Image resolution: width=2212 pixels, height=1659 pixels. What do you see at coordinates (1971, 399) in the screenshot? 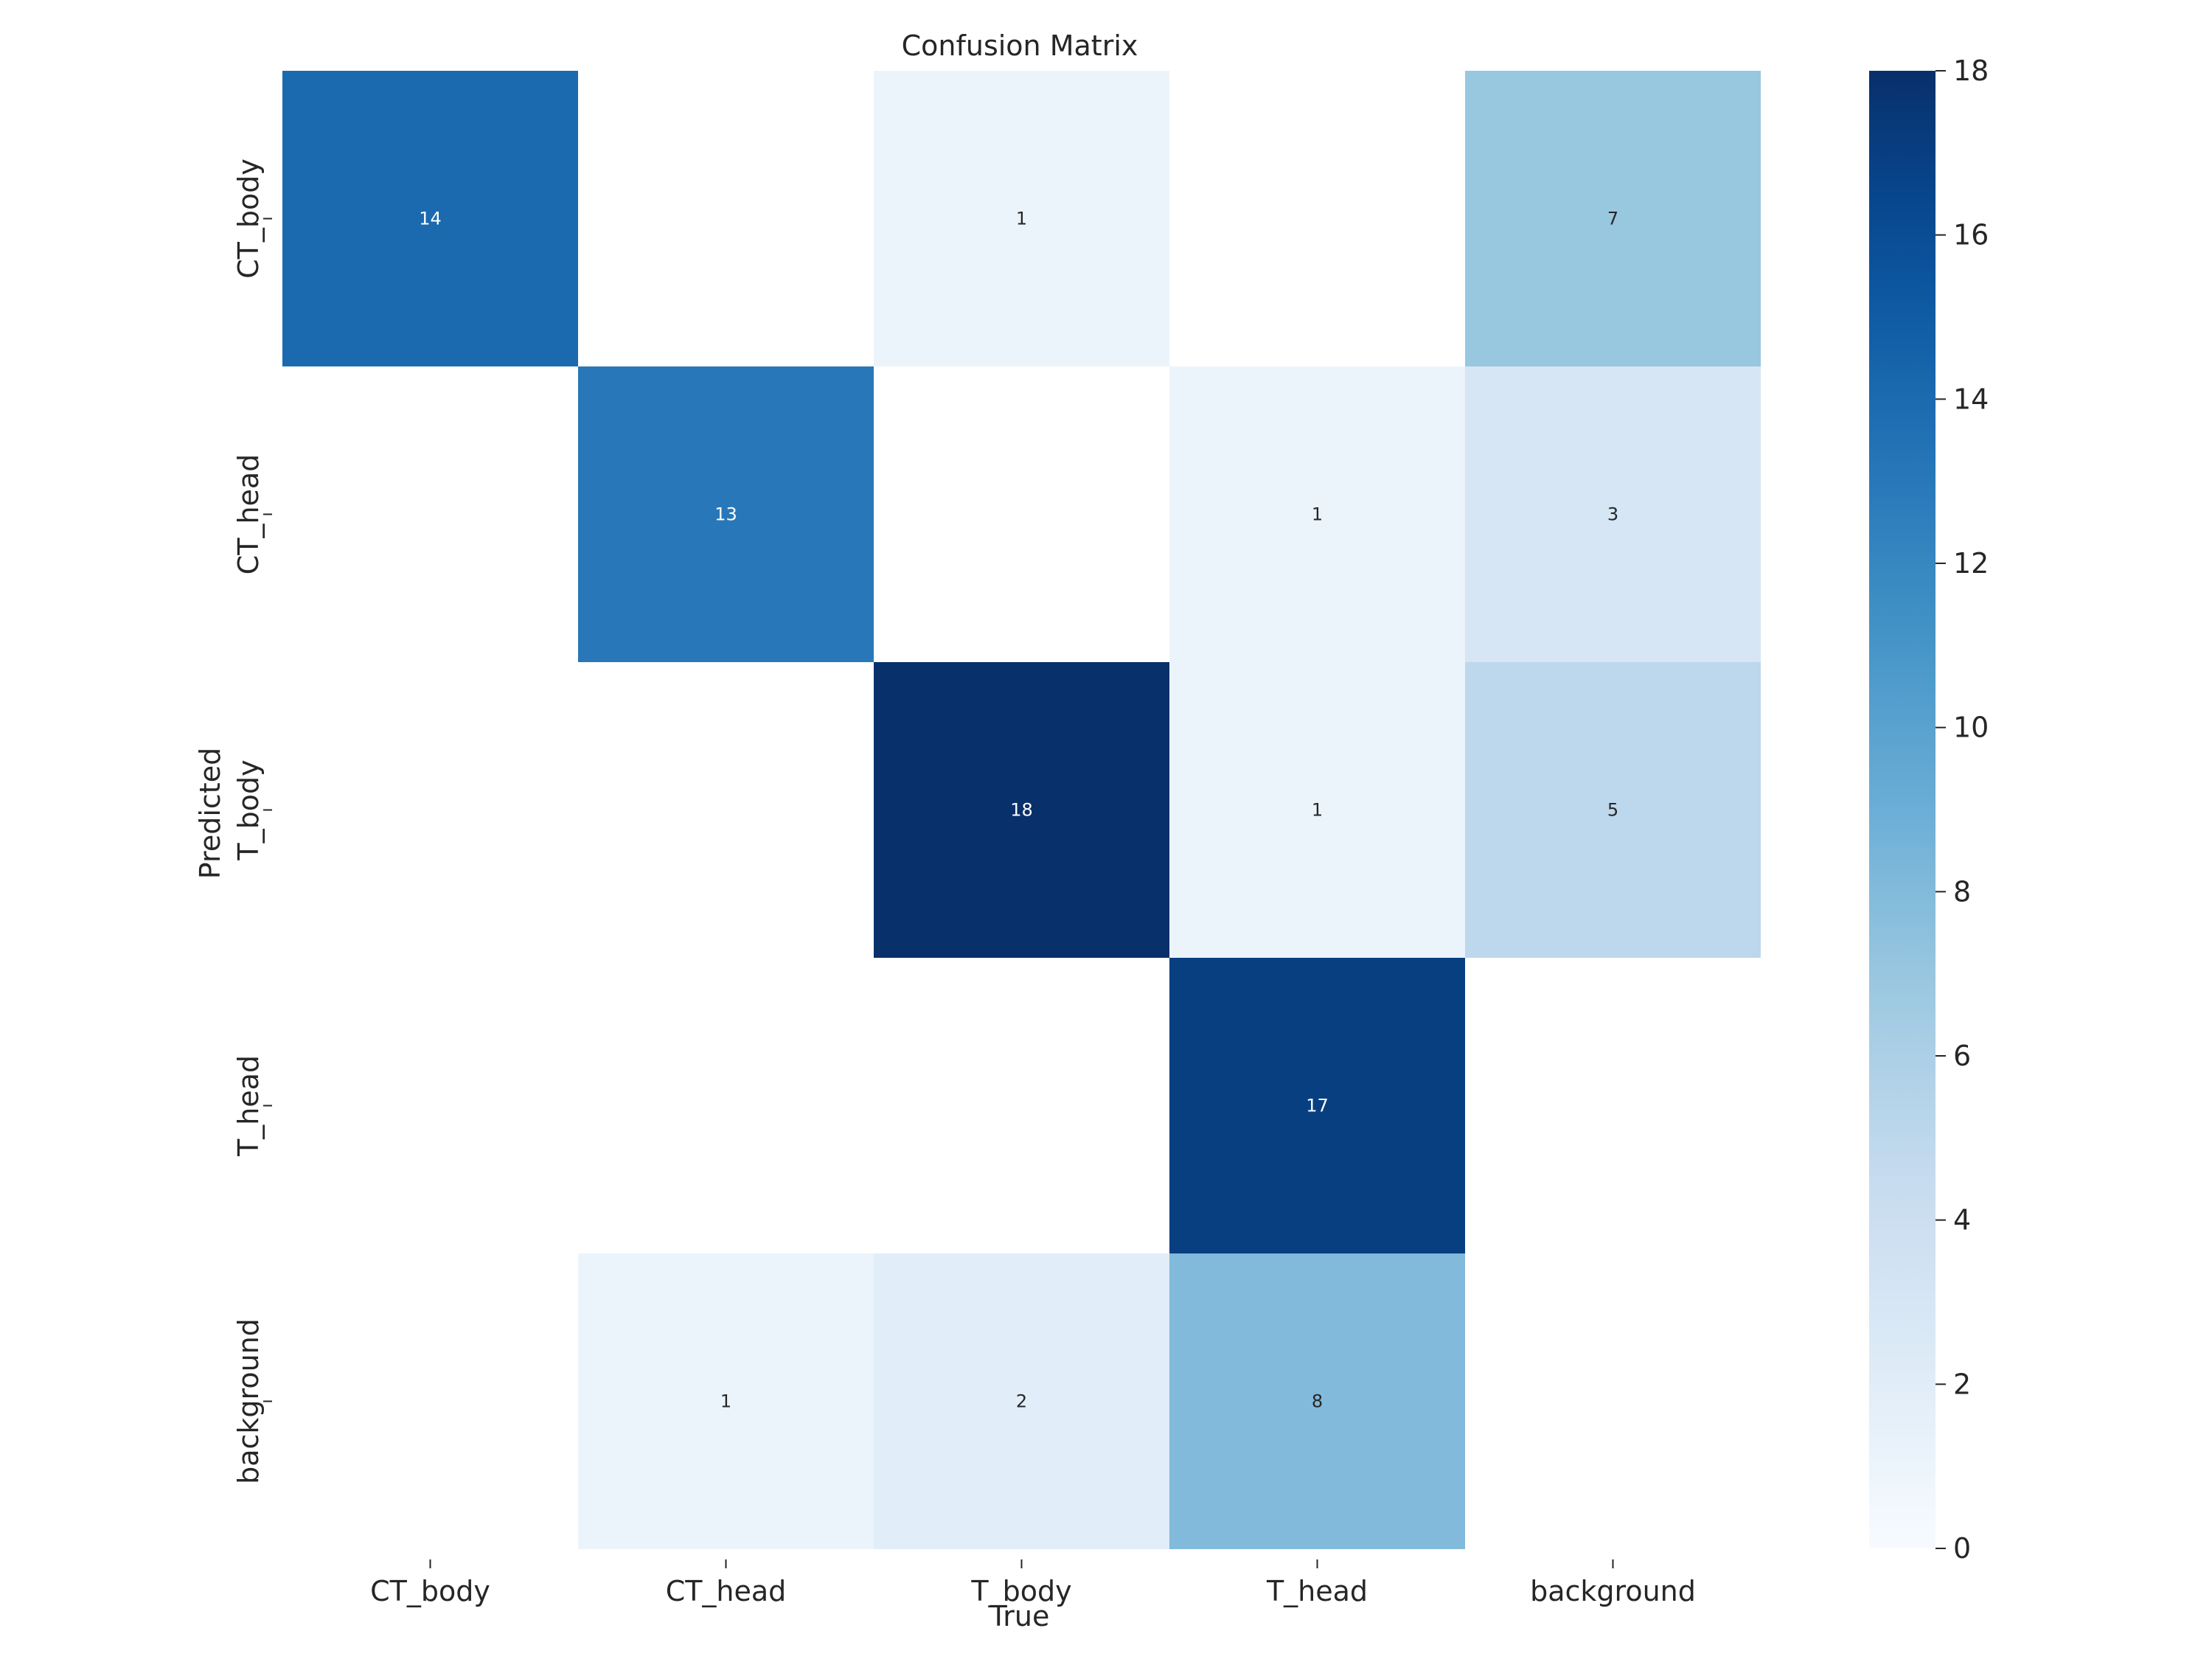
I see `colorbar-tick-label: 14` at bounding box center [1971, 399].